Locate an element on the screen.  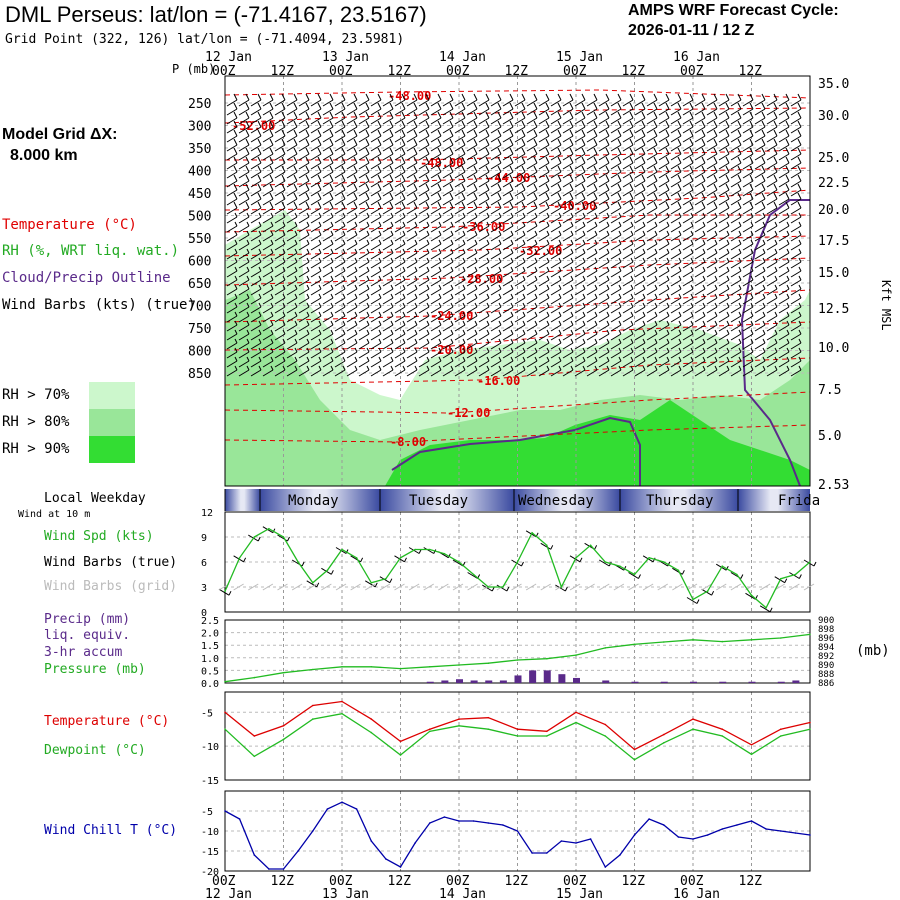
top-date-label: 14 Jan is located at coordinates (462, 57).